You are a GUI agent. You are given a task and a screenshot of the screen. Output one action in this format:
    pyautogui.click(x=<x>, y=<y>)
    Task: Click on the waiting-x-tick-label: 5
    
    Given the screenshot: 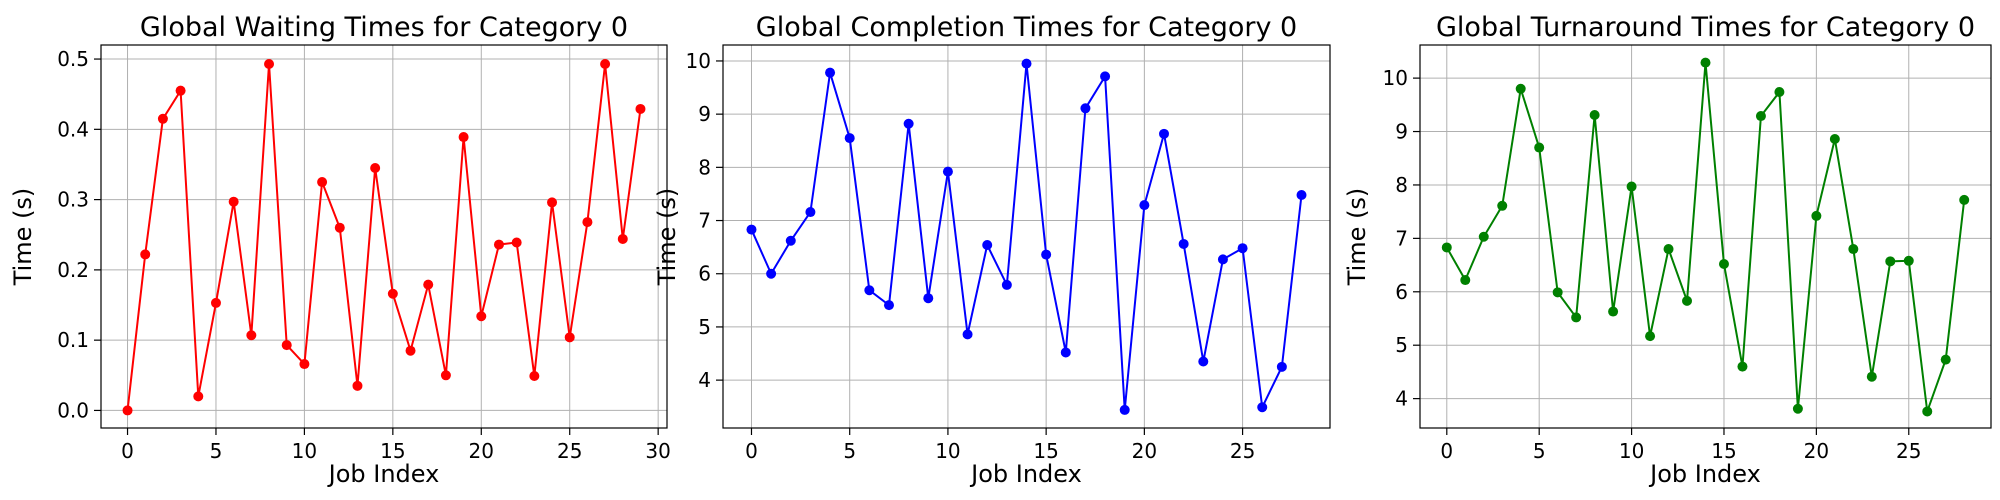 What is the action you would take?
    pyautogui.click(x=216, y=451)
    